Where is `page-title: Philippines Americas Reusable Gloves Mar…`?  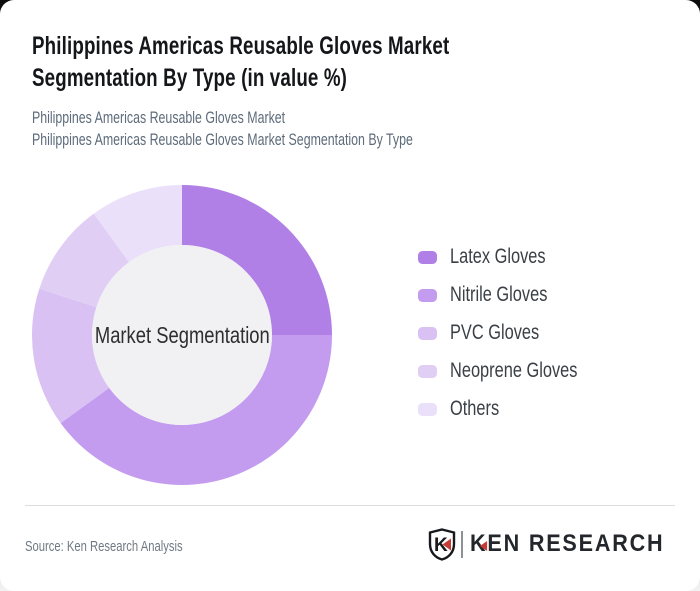 page-title: Philippines Americas Reusable Gloves Mar… is located at coordinates (310, 62).